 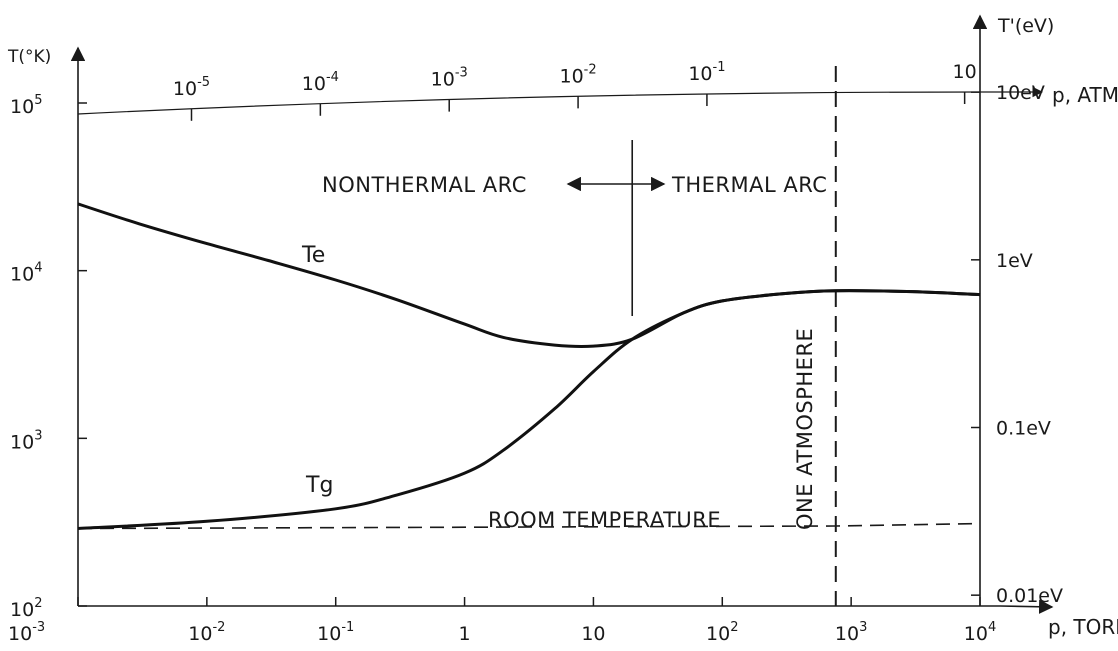 What do you see at coordinates (1085, 95) in the screenshot?
I see `top-axis-label: p, ATM` at bounding box center [1085, 95].